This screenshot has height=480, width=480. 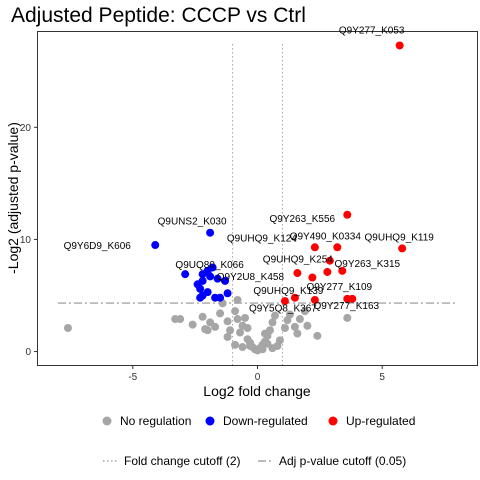 I want to click on point-label: Q9UHQ9_K254, so click(x=298, y=260).